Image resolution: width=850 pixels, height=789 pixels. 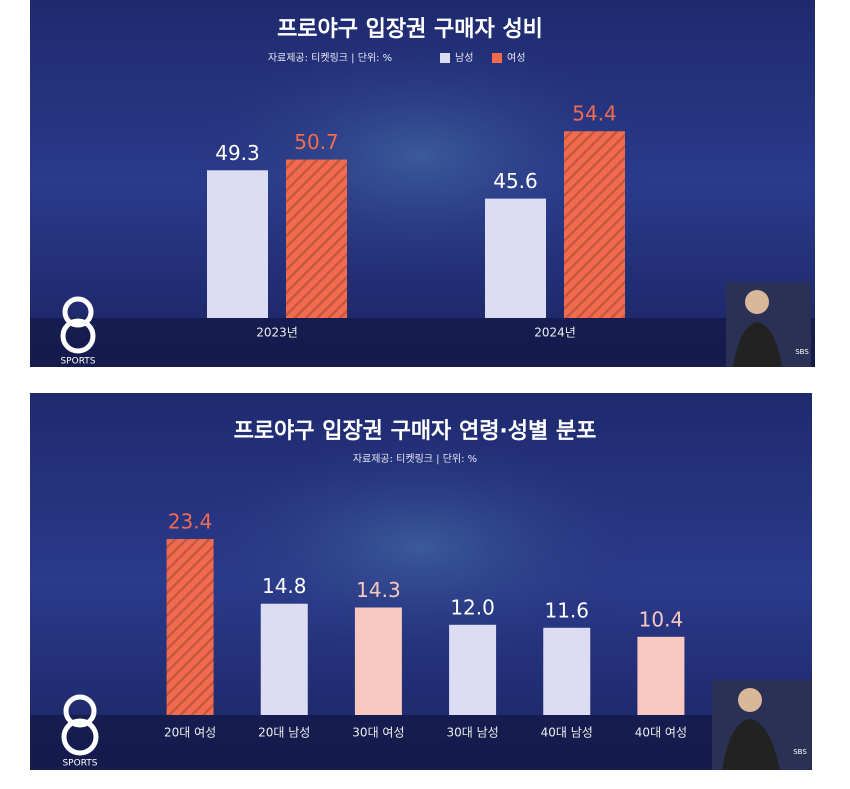 I want to click on data-label: 11.6, so click(x=566, y=610).